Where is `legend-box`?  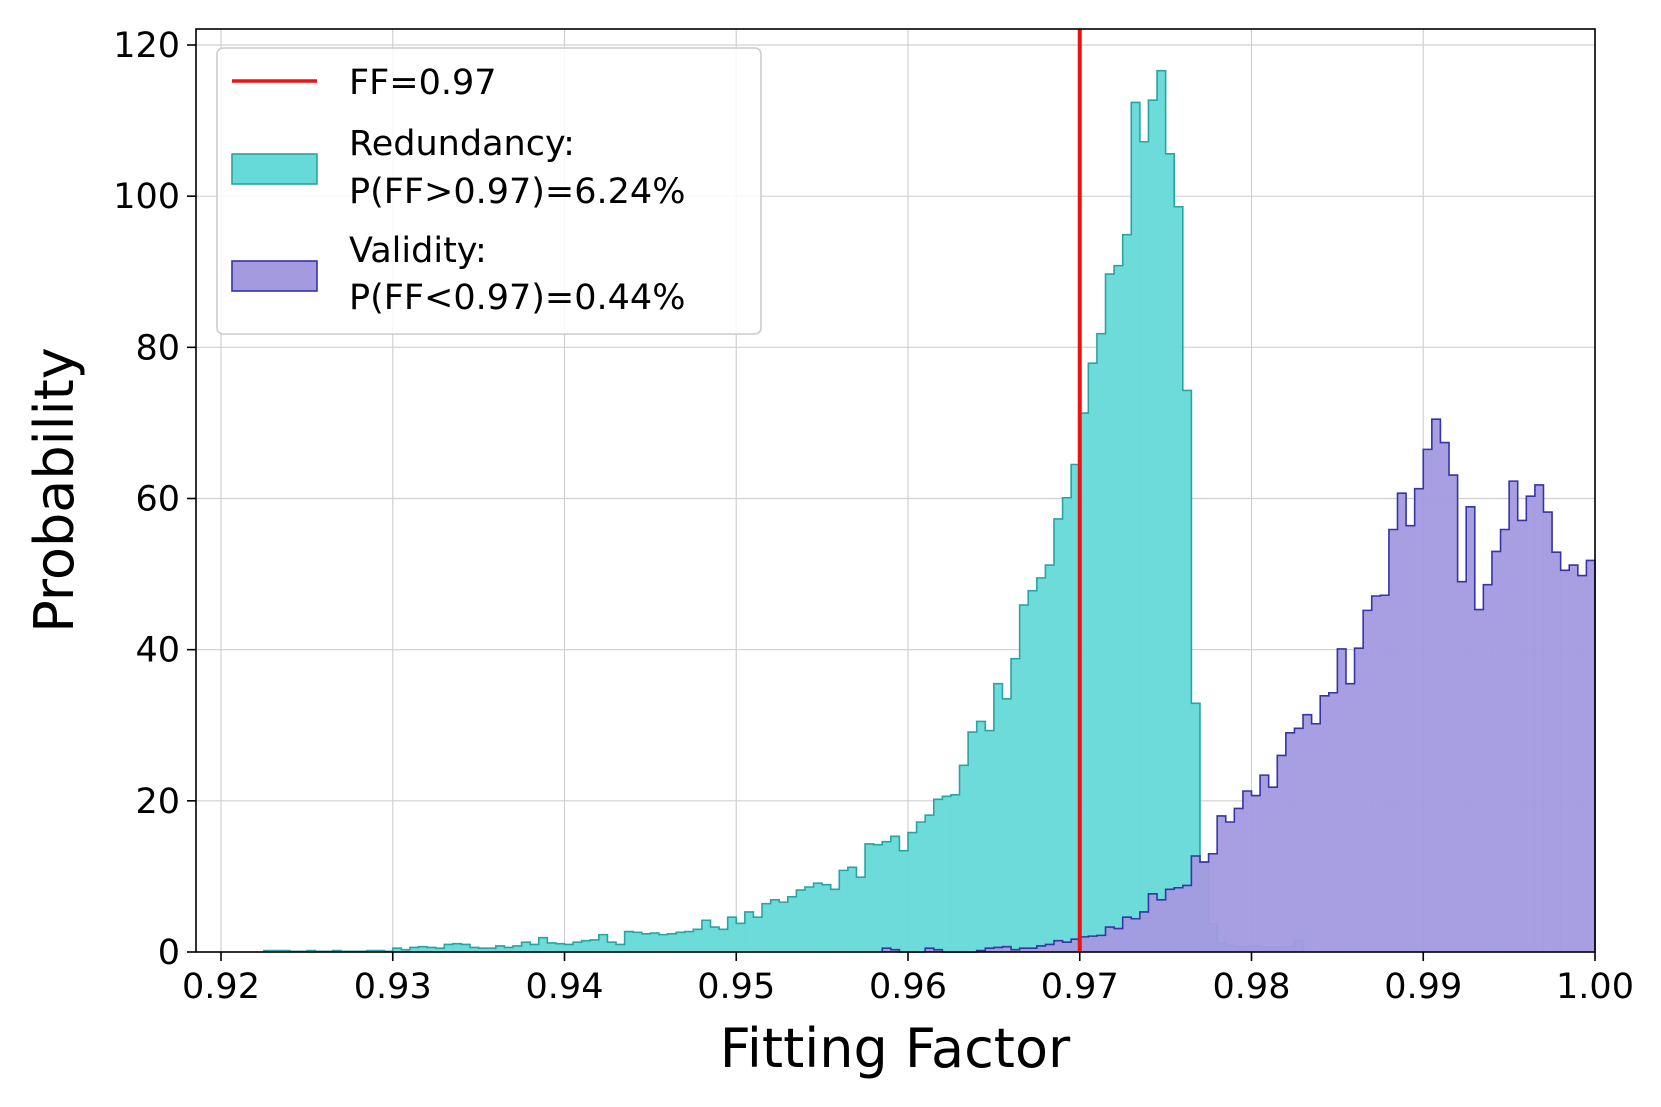 legend-box is located at coordinates (489, 191).